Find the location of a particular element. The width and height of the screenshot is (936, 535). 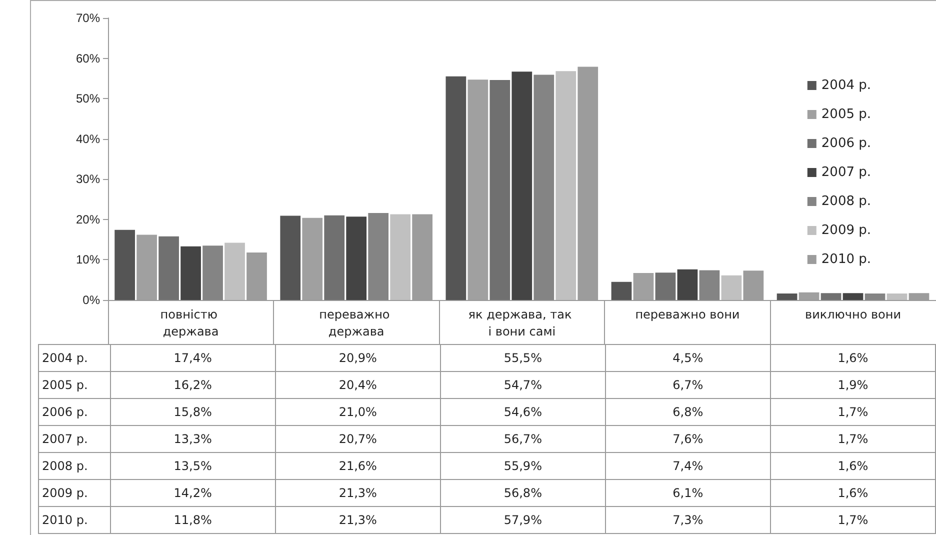

data-label: 6,8% is located at coordinates (687, 412).